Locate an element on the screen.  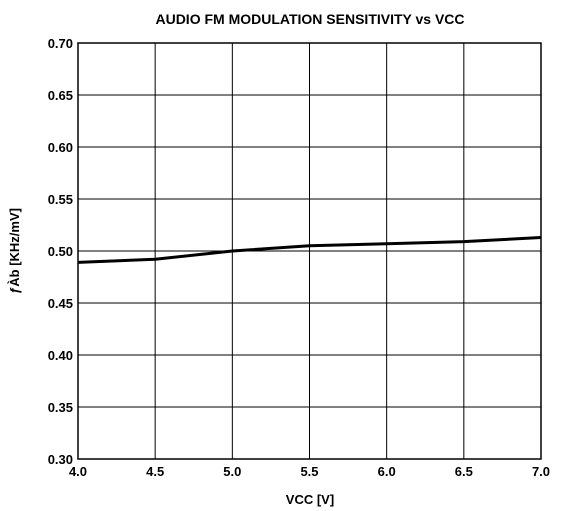
y-tick-label: 0.35 is located at coordinates (60, 407).